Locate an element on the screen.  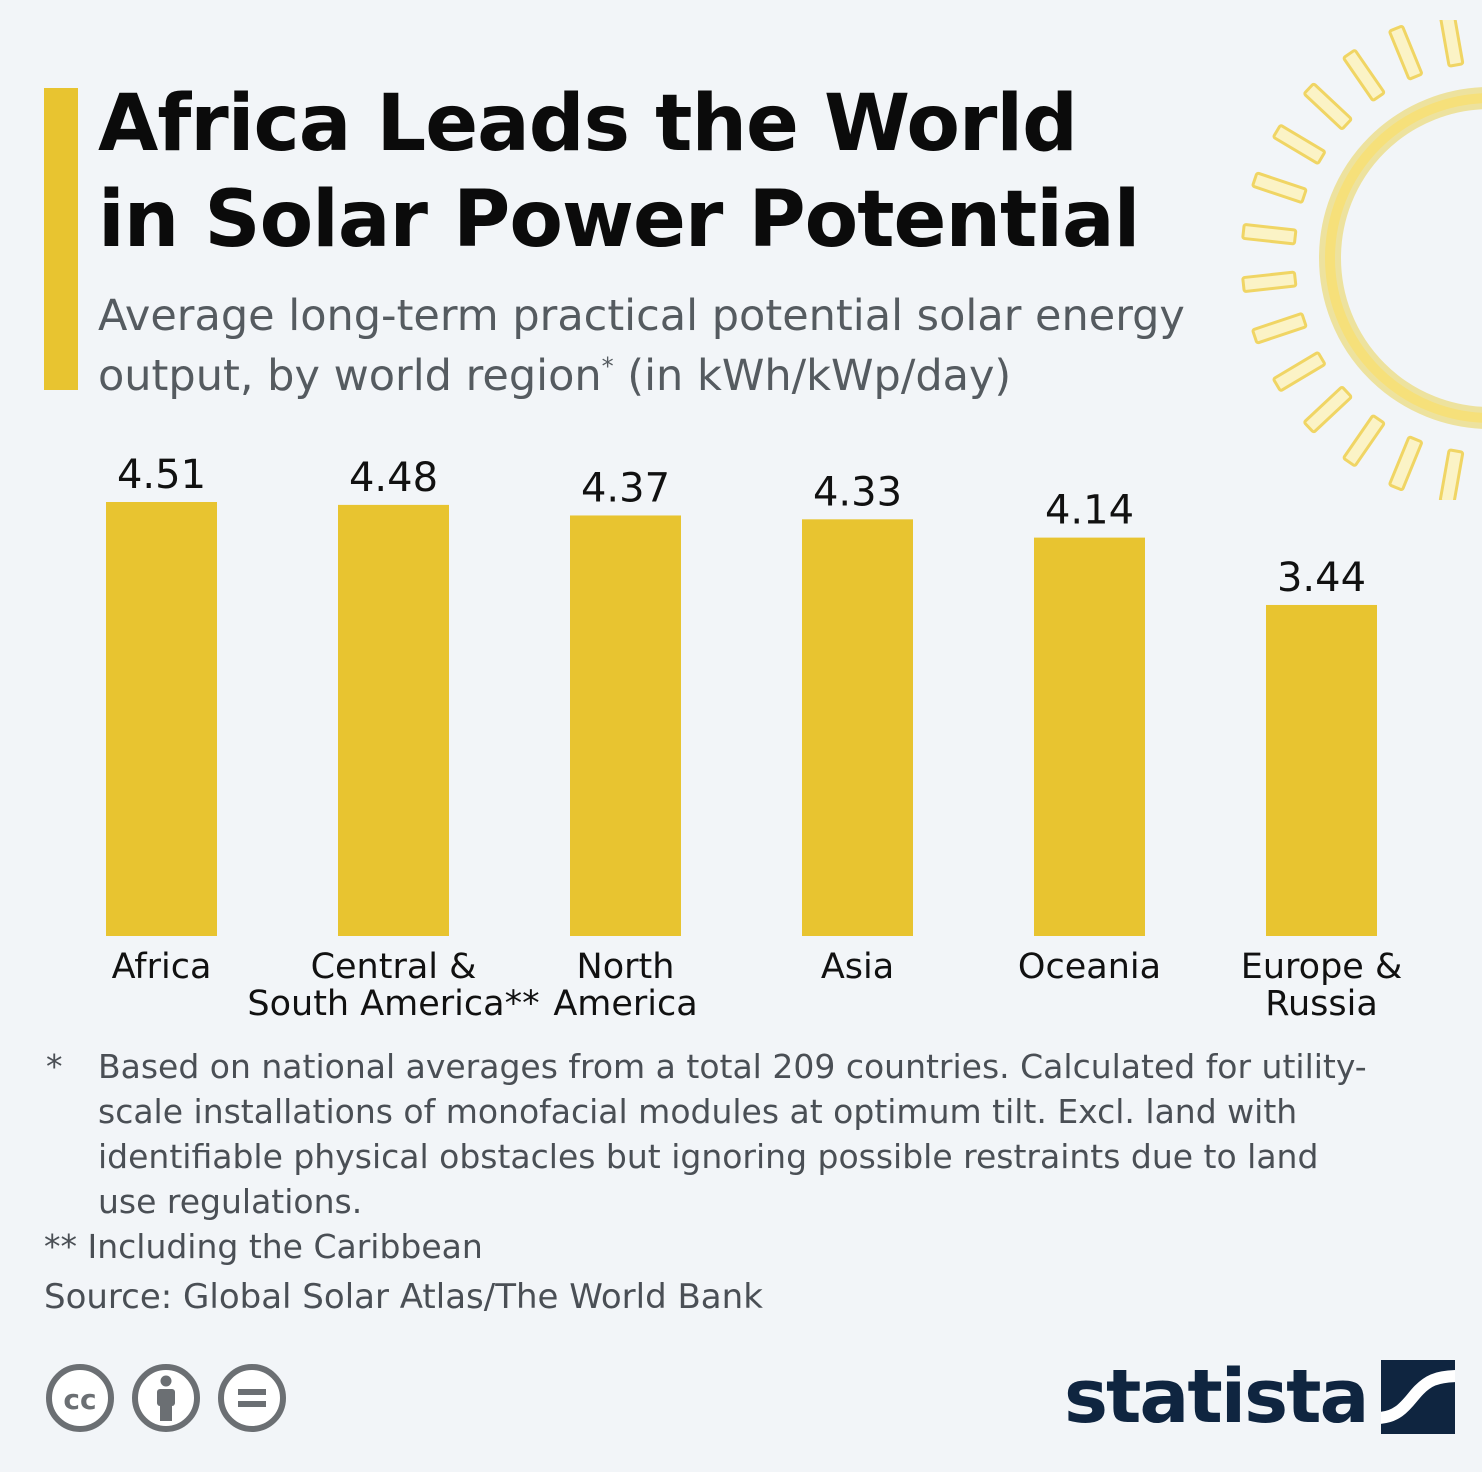
value-label-3: 4.33 is located at coordinates (857, 492).